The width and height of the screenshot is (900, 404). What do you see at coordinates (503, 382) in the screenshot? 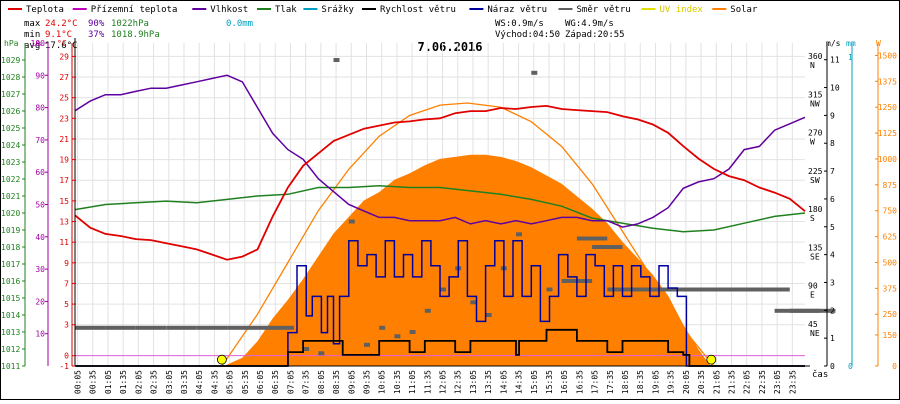
I see `x-tick-28: 14:05` at bounding box center [503, 382].